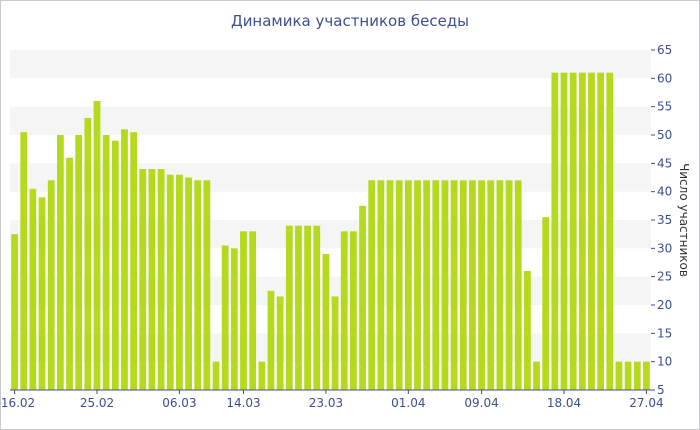 This screenshot has height=430, width=700. Describe the element at coordinates (664, 192) in the screenshot. I see `y-tick-label: 40` at that location.